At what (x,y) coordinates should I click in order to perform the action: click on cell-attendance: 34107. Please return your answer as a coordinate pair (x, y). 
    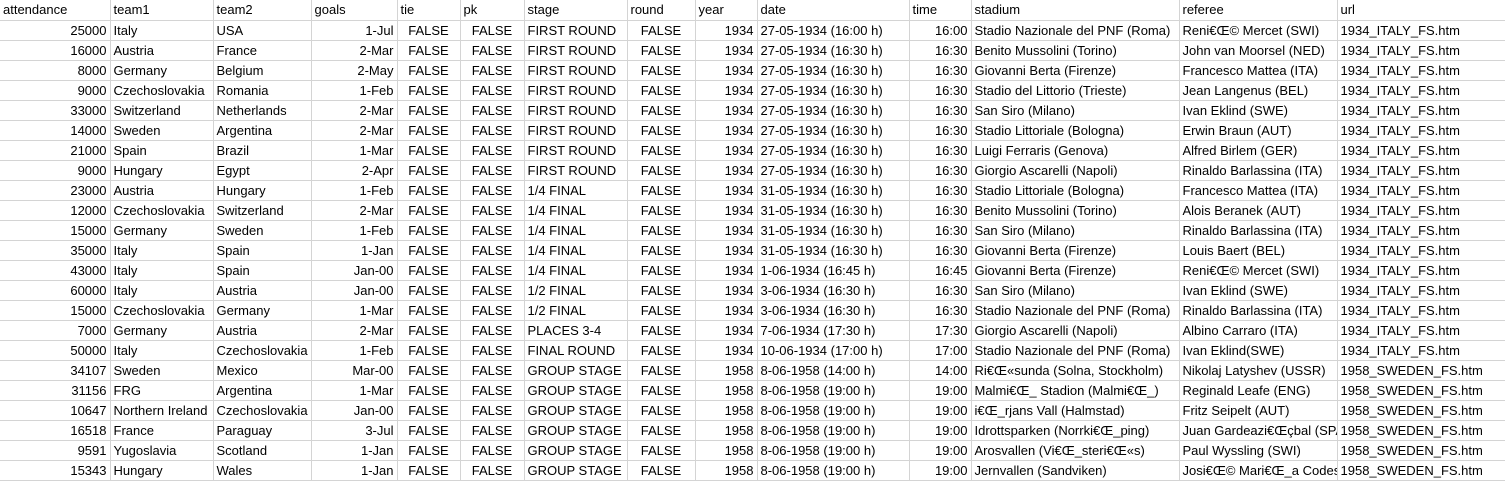
    Looking at the image, I should click on (55, 370).